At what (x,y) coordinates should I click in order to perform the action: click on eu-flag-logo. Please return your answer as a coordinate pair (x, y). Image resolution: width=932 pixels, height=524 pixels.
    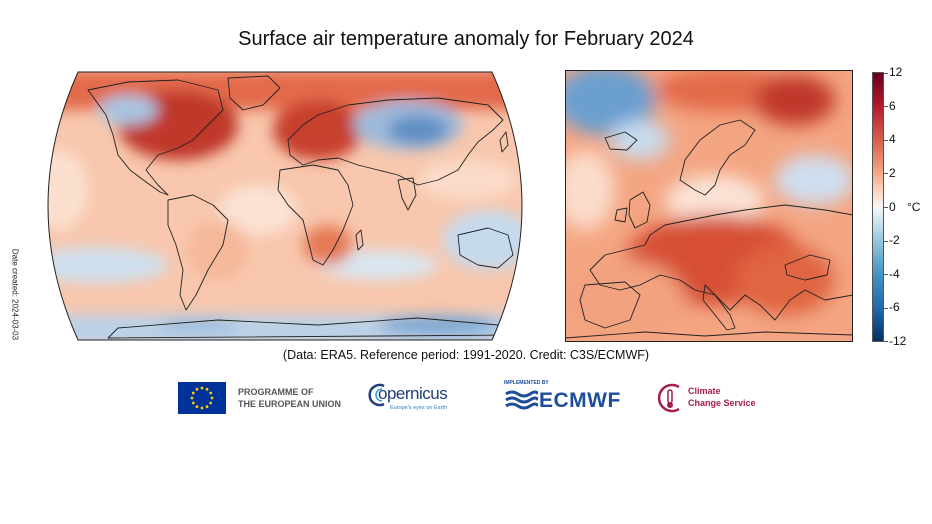
    Looking at the image, I should click on (202, 398).